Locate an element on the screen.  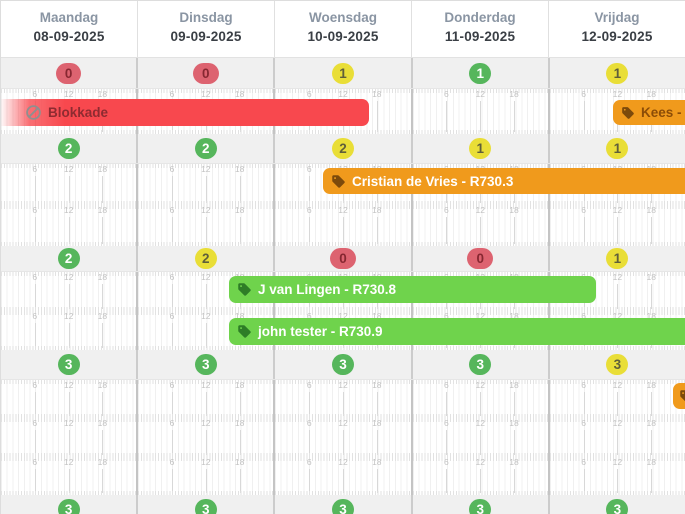
event-label: john tester - R730.9 is located at coordinates (320, 331).